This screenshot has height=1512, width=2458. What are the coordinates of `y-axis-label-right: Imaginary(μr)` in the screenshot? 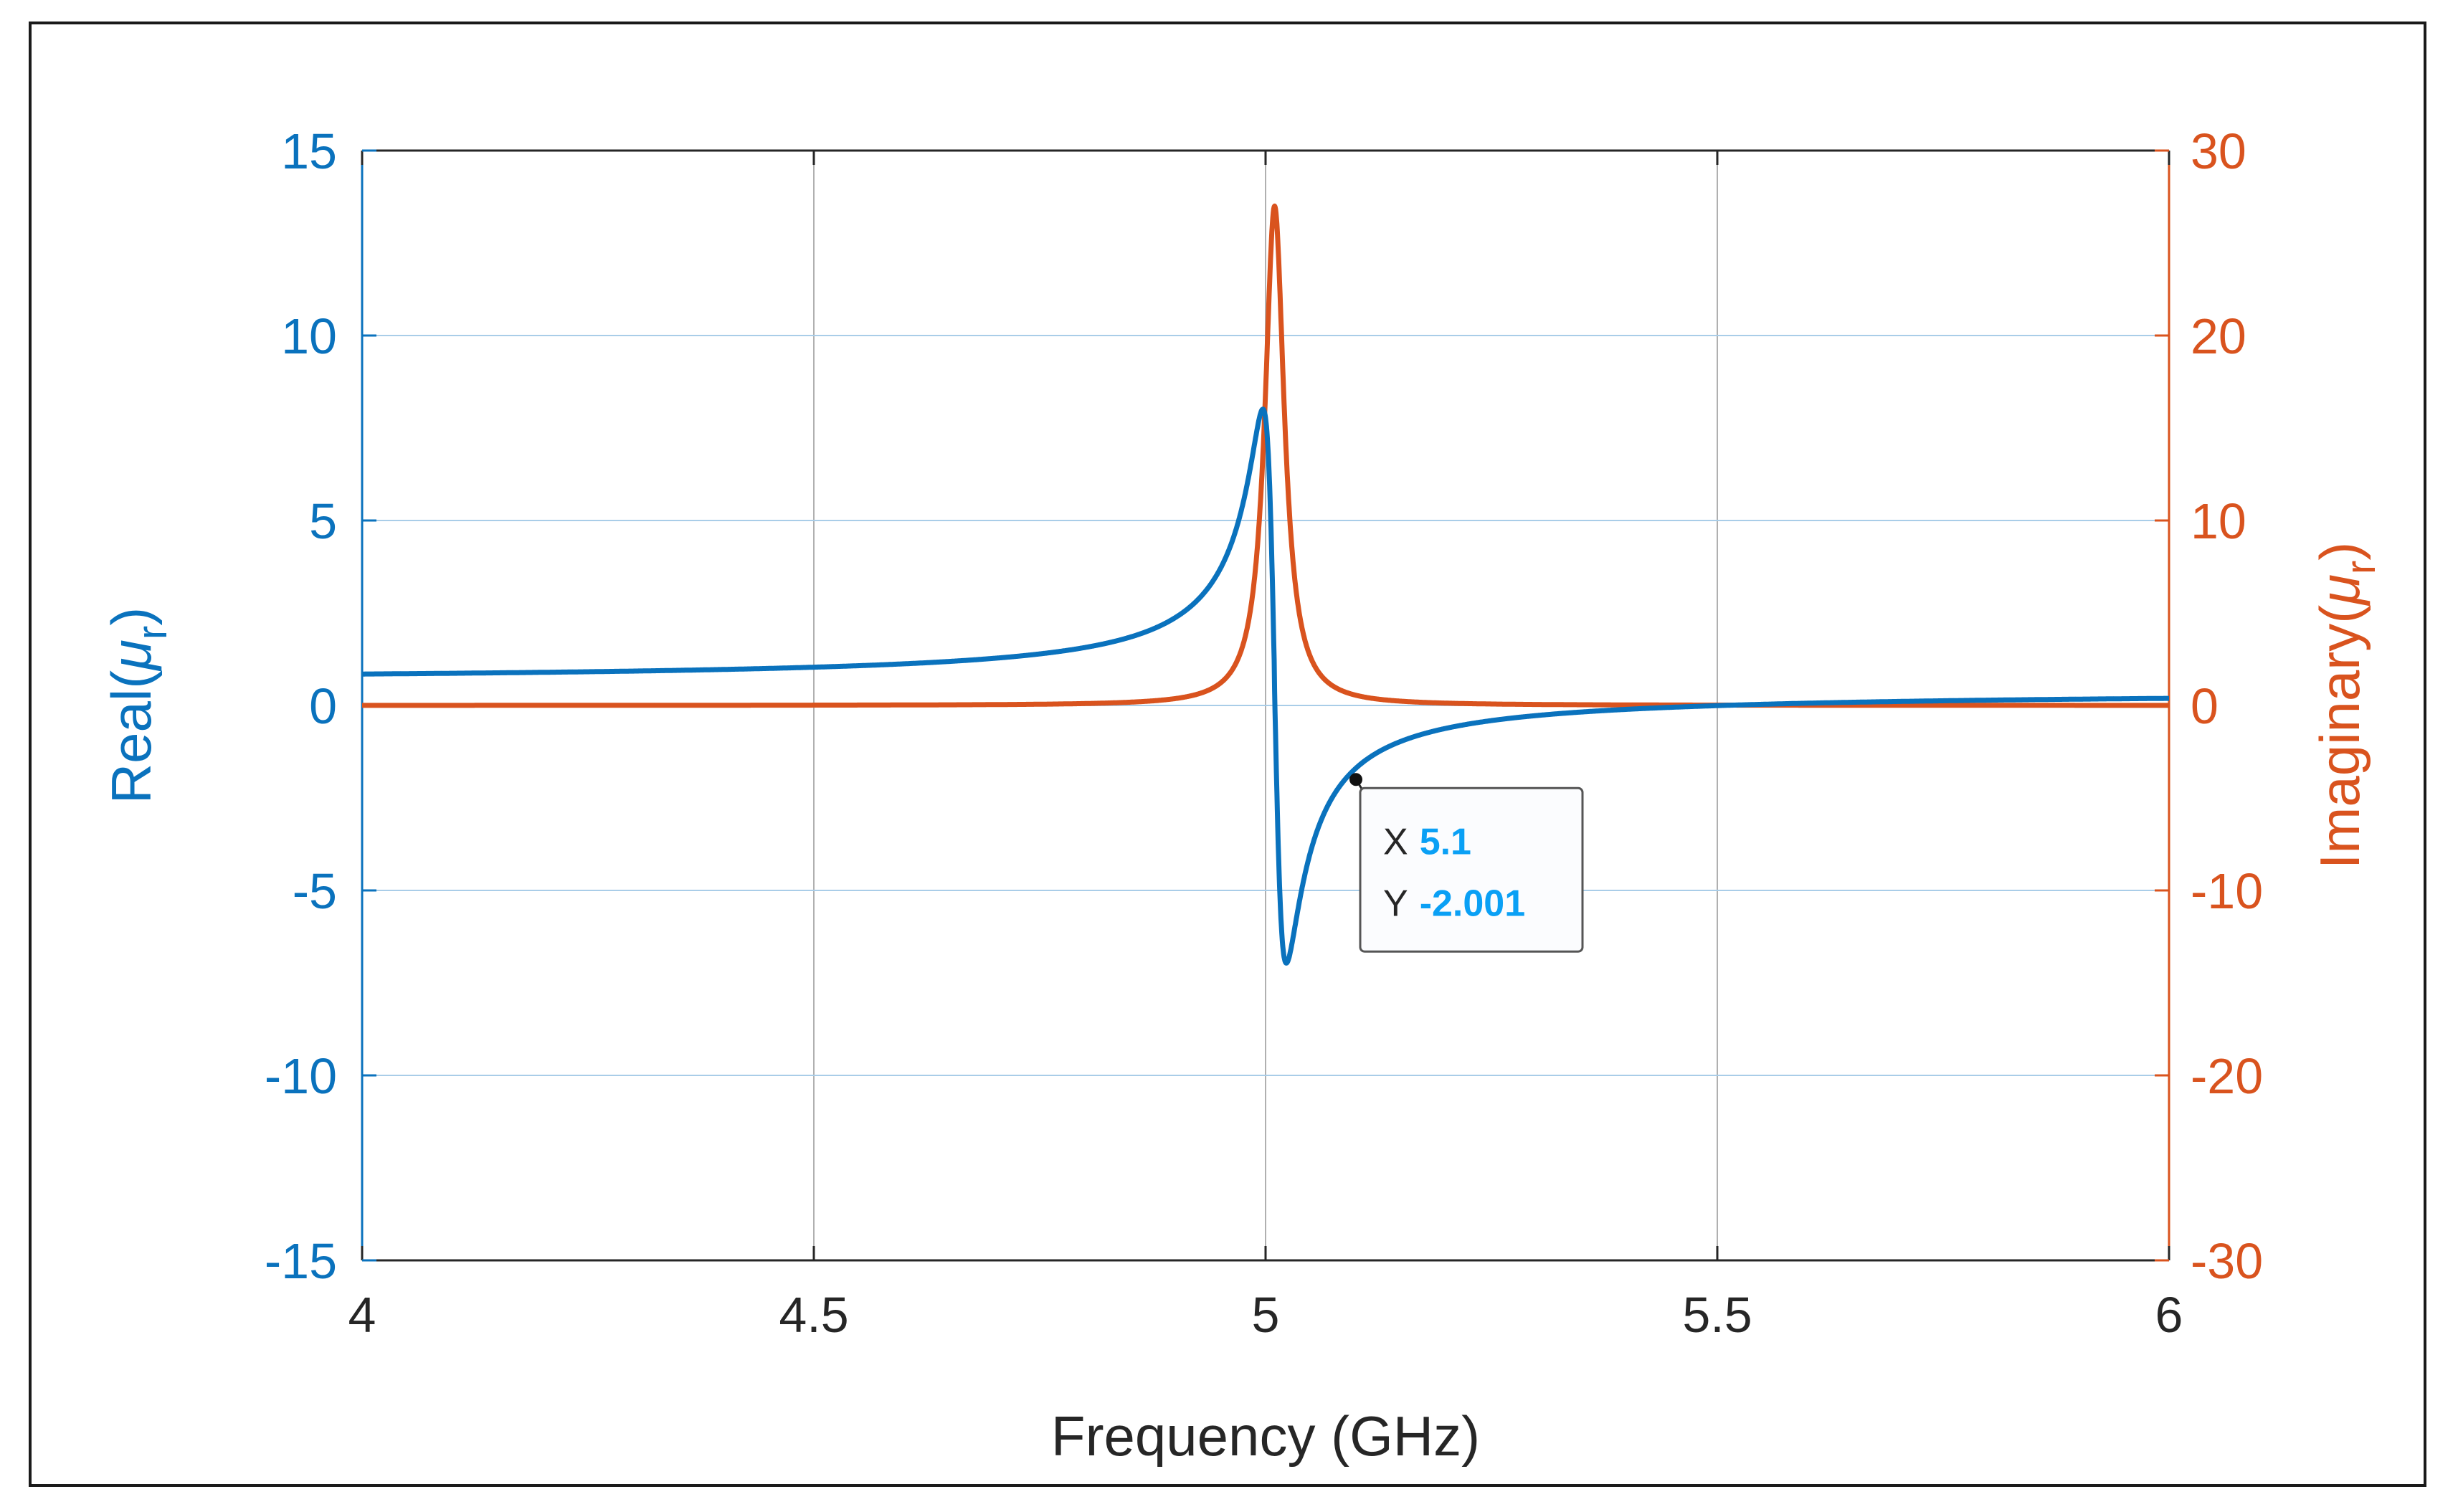 It's located at (2346, 706).